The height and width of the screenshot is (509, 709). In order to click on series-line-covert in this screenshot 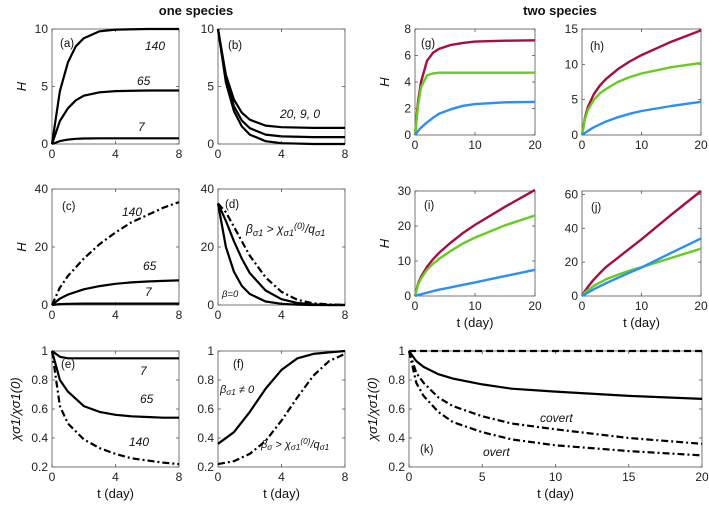, I will do `click(555, 397)`.